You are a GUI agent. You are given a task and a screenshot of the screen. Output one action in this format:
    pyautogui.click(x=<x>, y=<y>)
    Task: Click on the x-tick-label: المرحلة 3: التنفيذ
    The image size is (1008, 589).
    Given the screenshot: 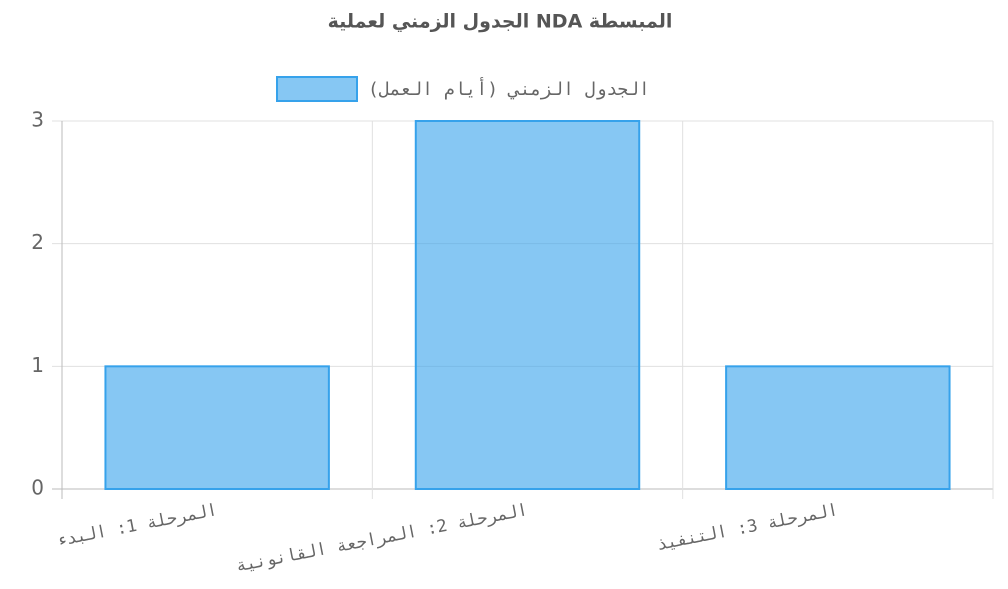 What is the action you would take?
    pyautogui.click(x=747, y=527)
    